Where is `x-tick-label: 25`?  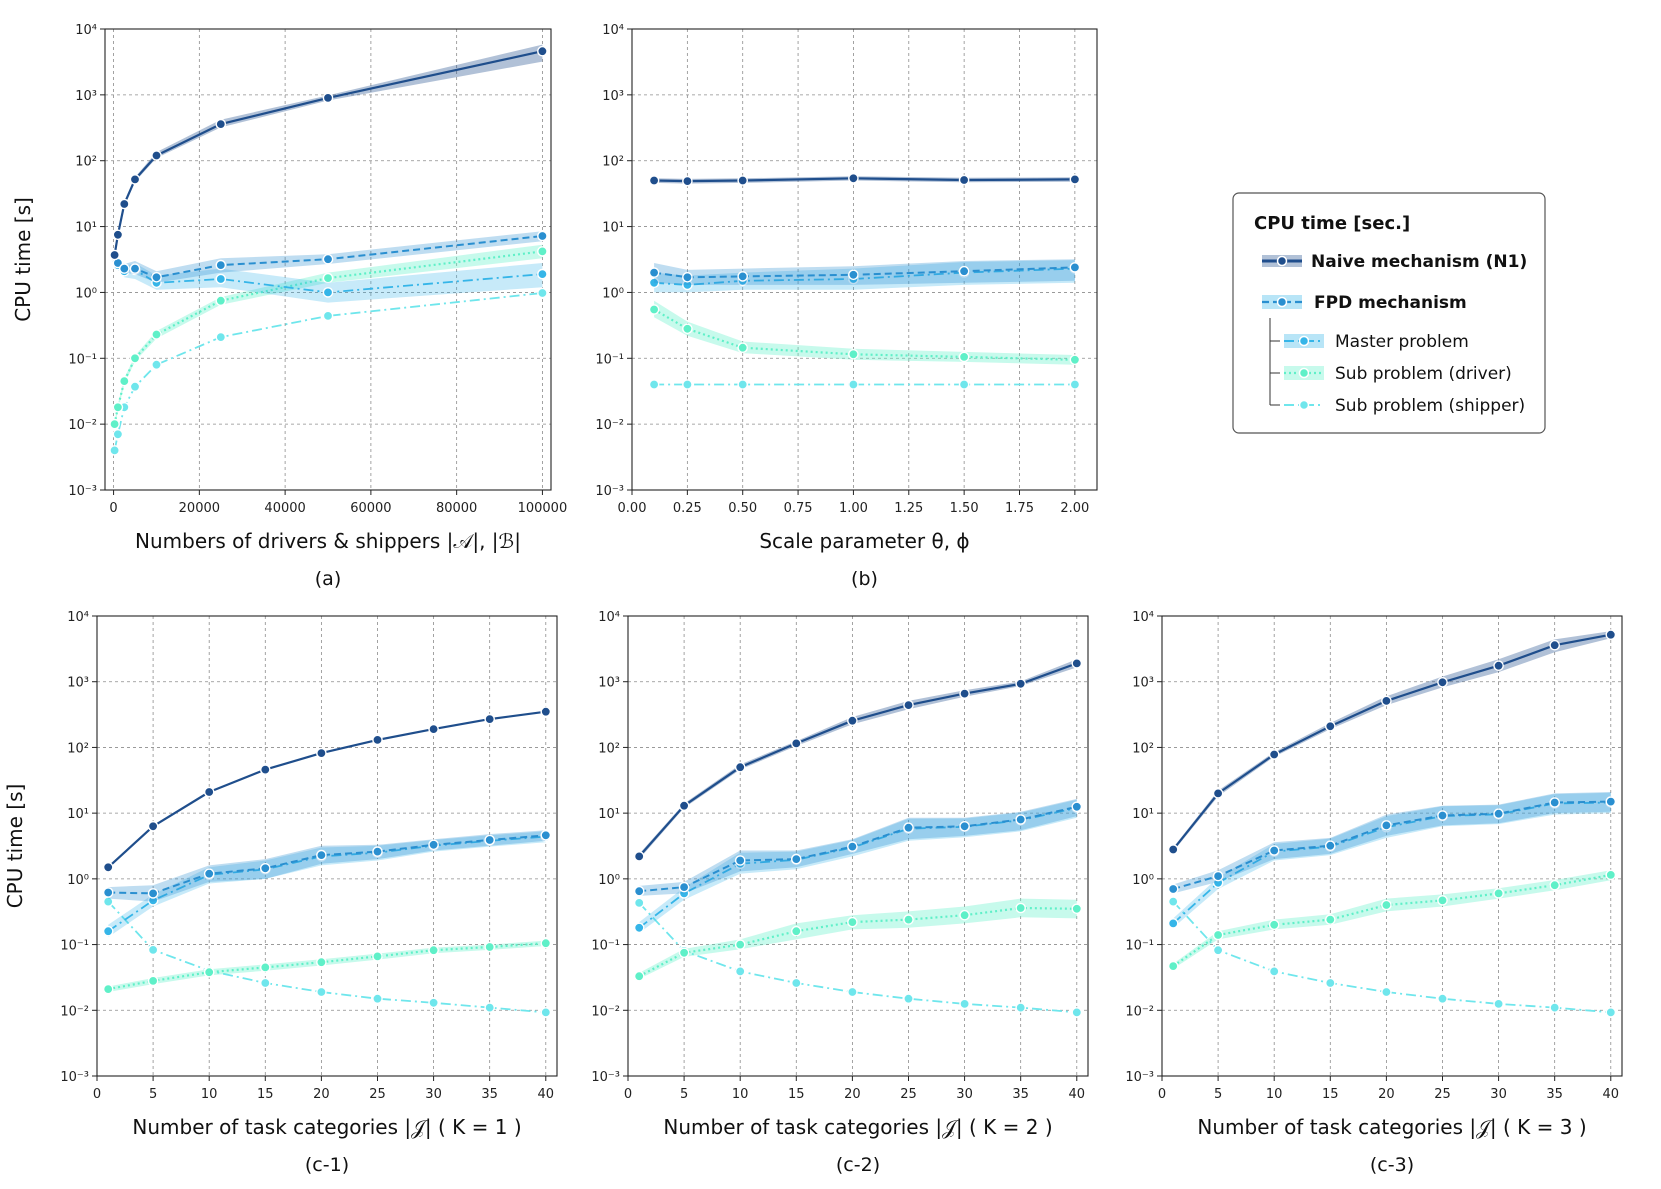
x-tick-label: 25 is located at coordinates (1442, 1094).